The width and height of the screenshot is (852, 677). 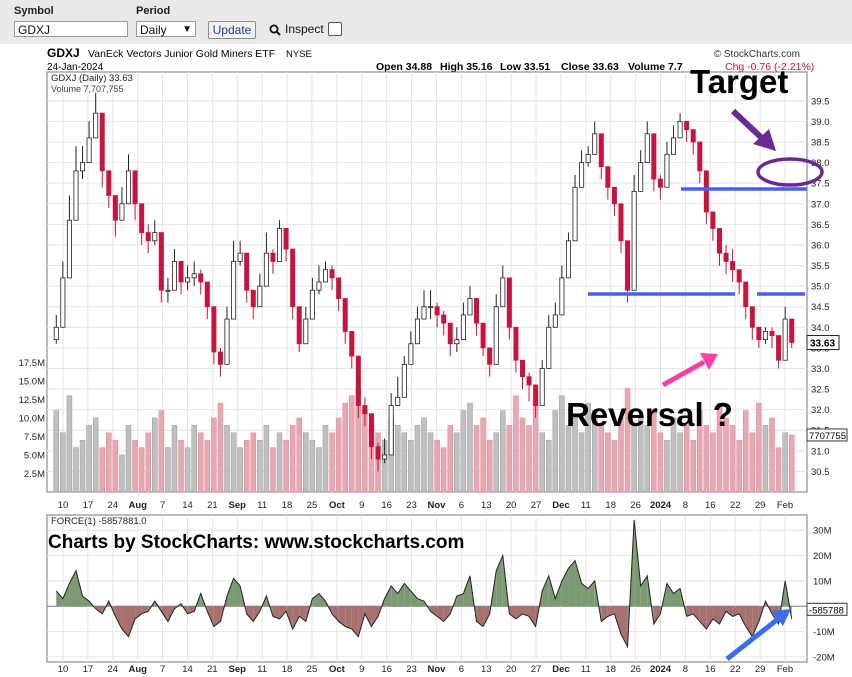 I want to click on inspect-checkbox, so click(x=335, y=29).